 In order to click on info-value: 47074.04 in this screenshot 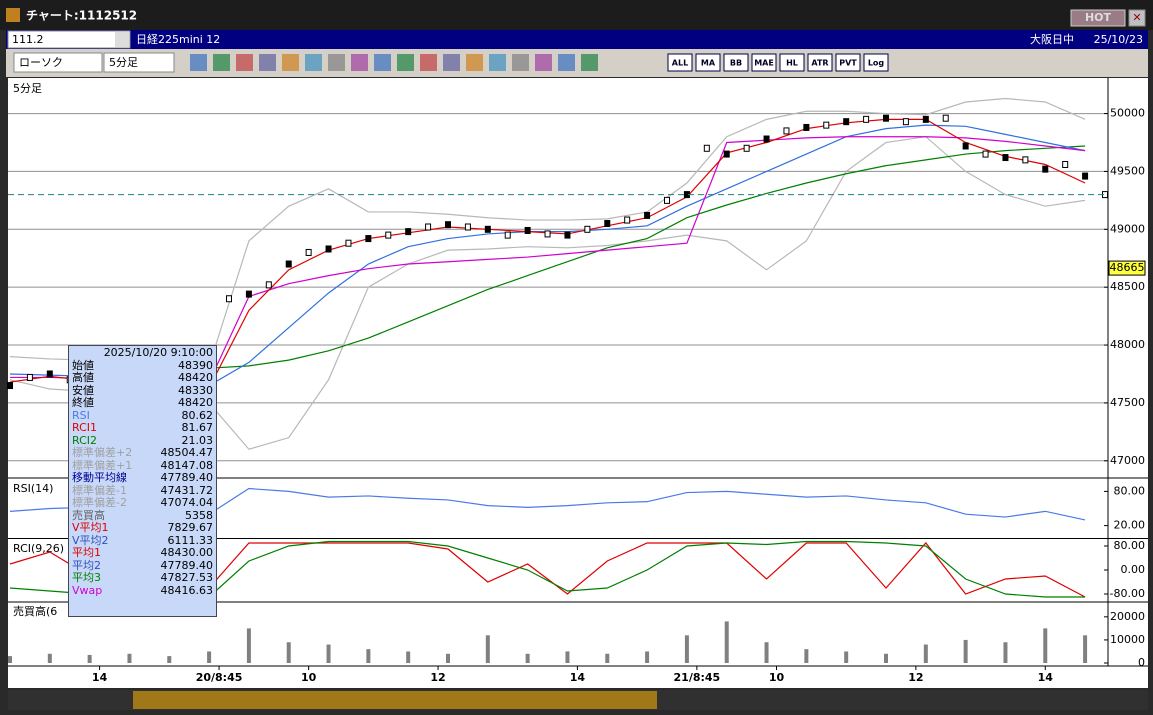, I will do `click(187, 502)`.